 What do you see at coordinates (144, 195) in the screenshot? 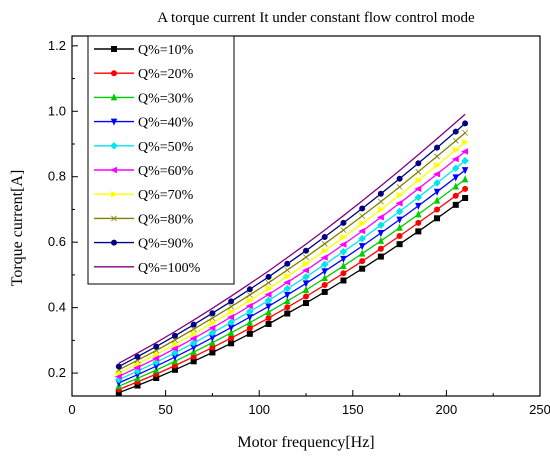
I see `legend-entry: Q%=70%` at bounding box center [144, 195].